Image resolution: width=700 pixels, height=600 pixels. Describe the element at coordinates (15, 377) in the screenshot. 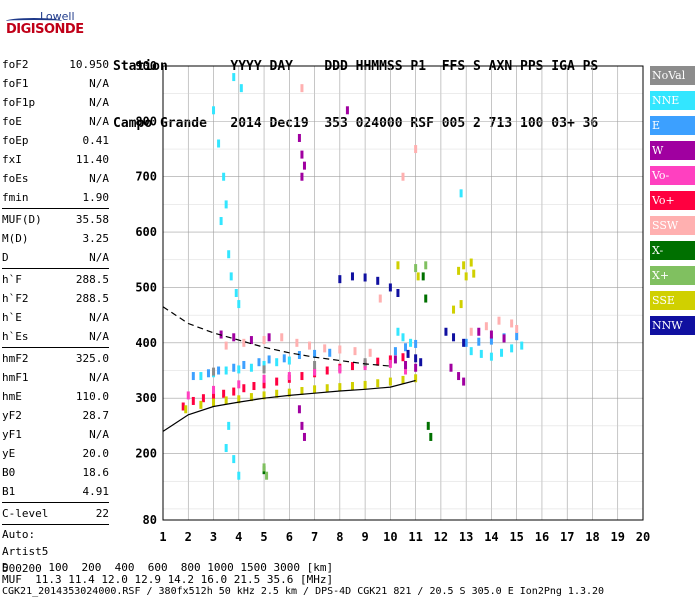

I see `parameter-name: hmF1` at that location.